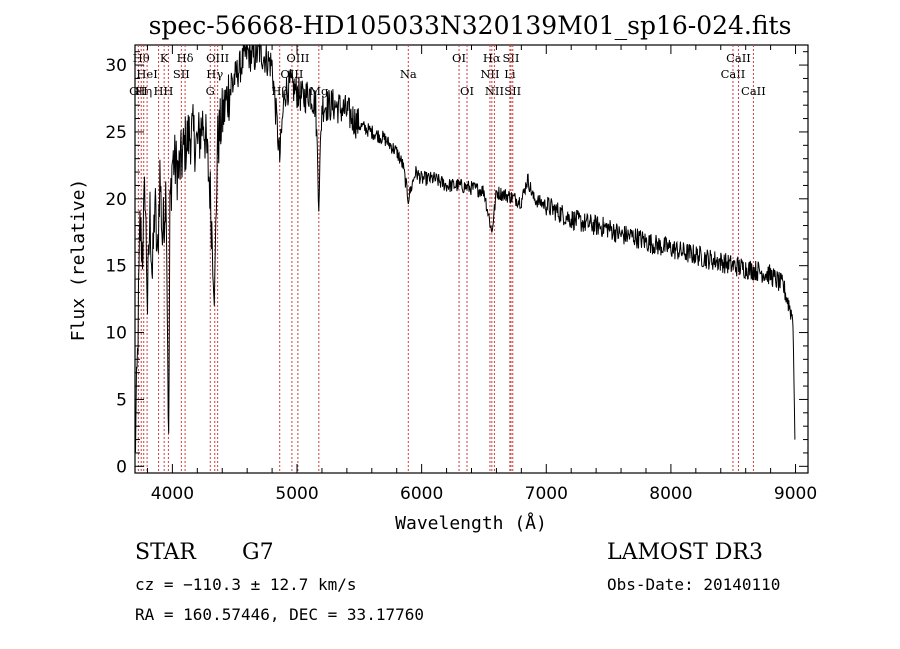 This screenshot has height=649, width=900. What do you see at coordinates (116, 334) in the screenshot?
I see `y-tick-label: 10` at bounding box center [116, 334].